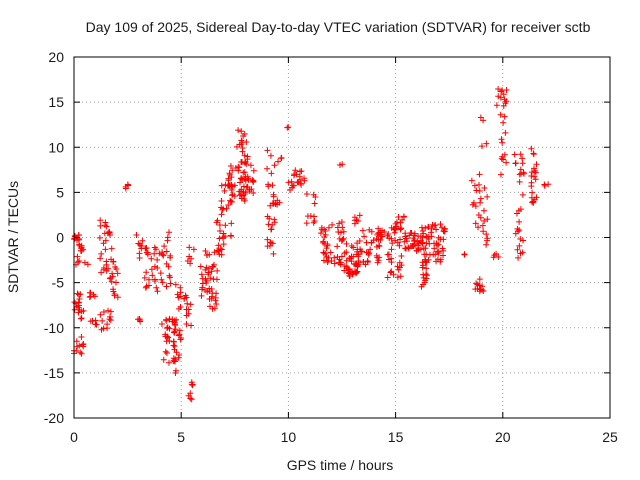  What do you see at coordinates (340, 465) in the screenshot?
I see `x-axis-label: GPS time / hours` at bounding box center [340, 465].